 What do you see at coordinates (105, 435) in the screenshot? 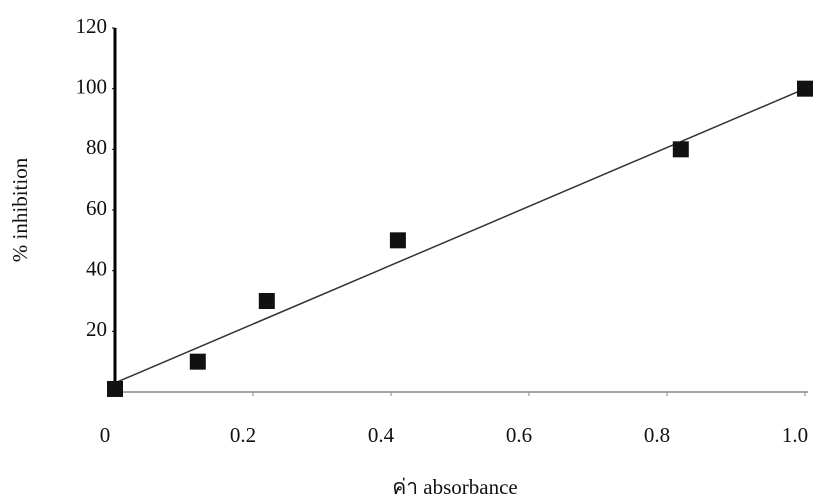
I see `x-tick-label: 0` at bounding box center [105, 435].